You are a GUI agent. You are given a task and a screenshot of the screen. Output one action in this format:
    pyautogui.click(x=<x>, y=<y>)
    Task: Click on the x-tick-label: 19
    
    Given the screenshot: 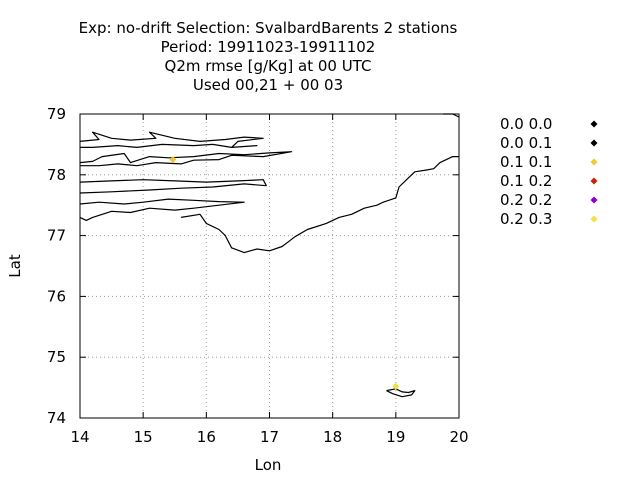 What is the action you would take?
    pyautogui.click(x=395, y=437)
    